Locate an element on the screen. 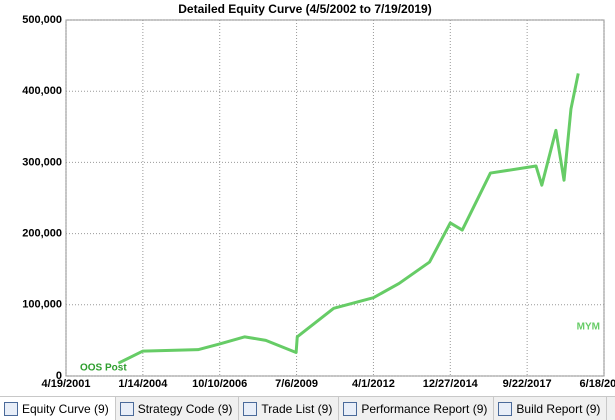  x-tick-label: 4/1/2012 is located at coordinates (373, 384).